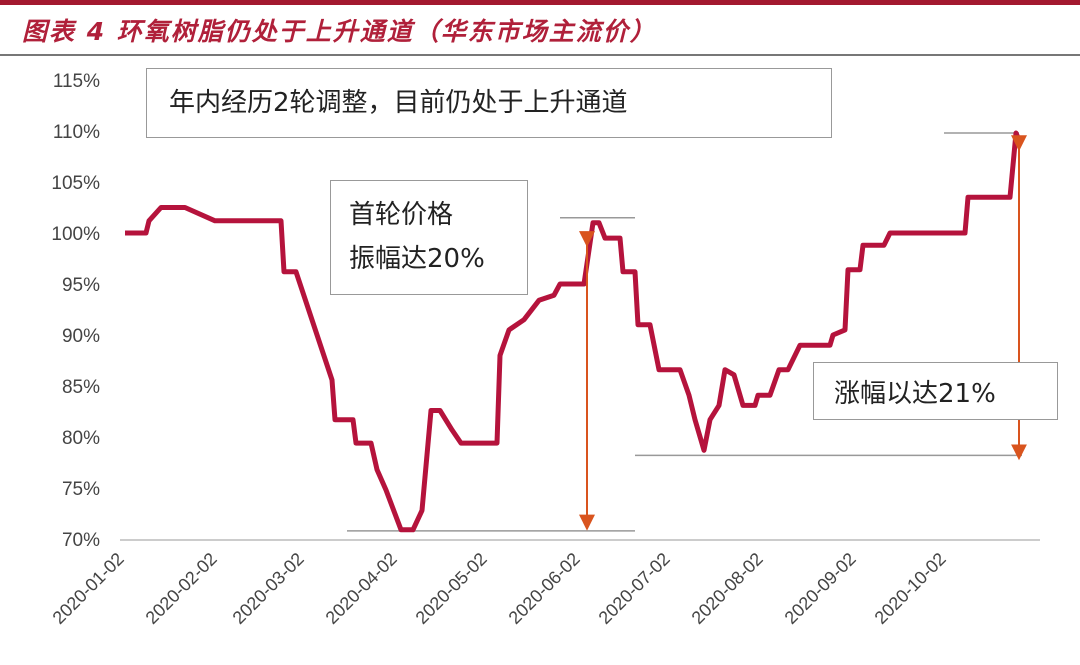 This screenshot has width=1080, height=665. What do you see at coordinates (81, 540) in the screenshot?
I see `y-tick-label: 70%` at bounding box center [81, 540].